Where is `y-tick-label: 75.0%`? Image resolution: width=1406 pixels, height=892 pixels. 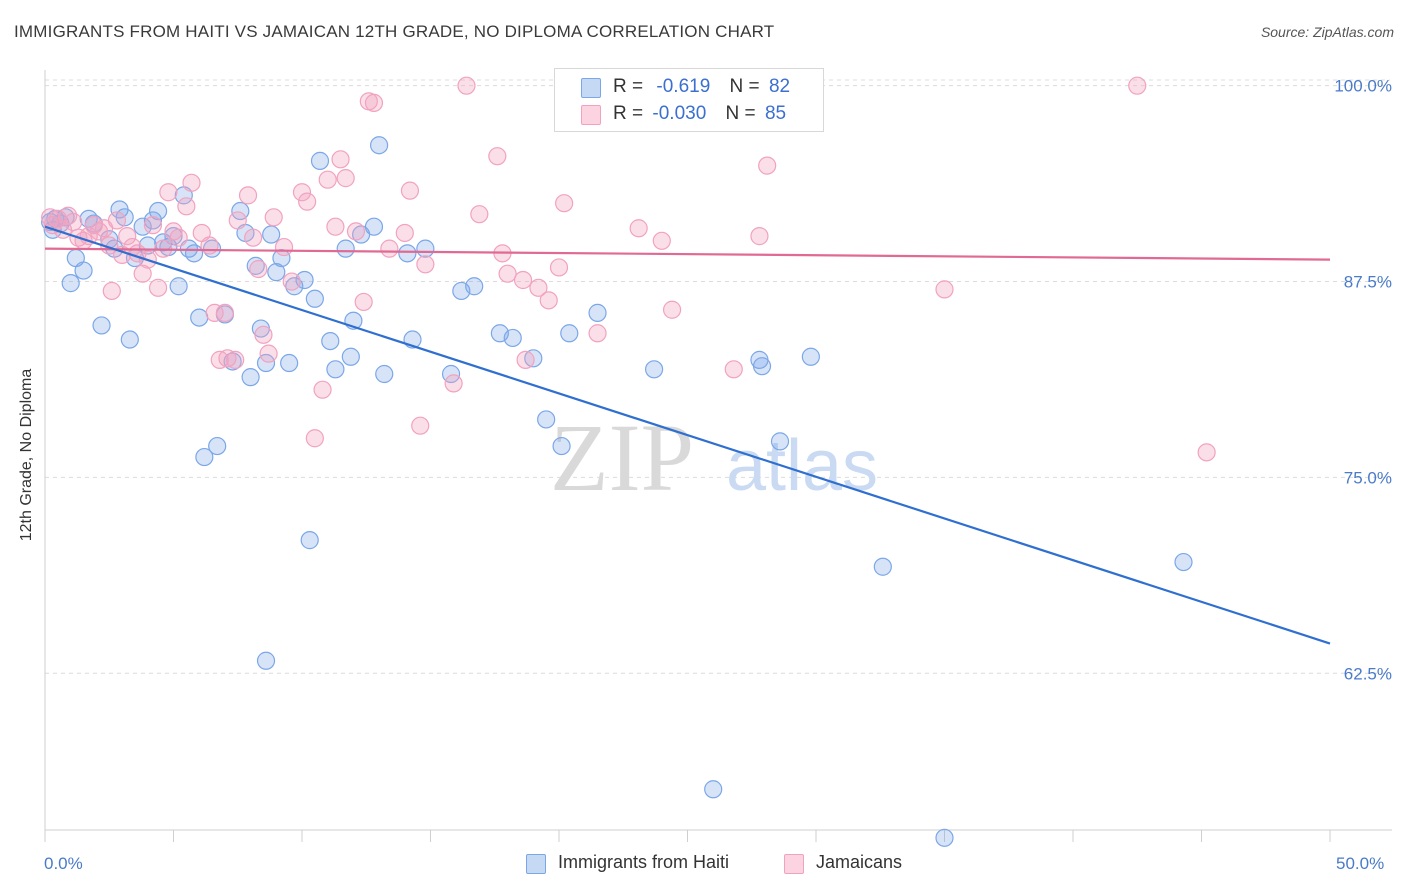 y-tick-label: 75.0% is located at coordinates (1368, 477).